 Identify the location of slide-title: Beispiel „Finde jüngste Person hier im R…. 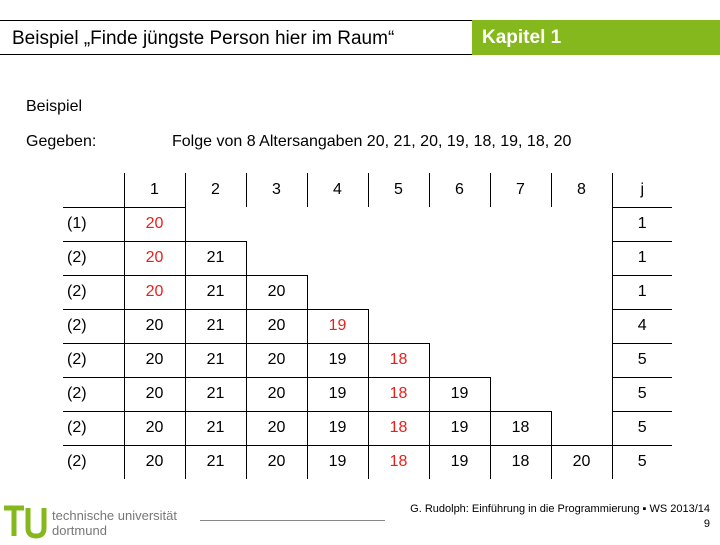
(236, 37).